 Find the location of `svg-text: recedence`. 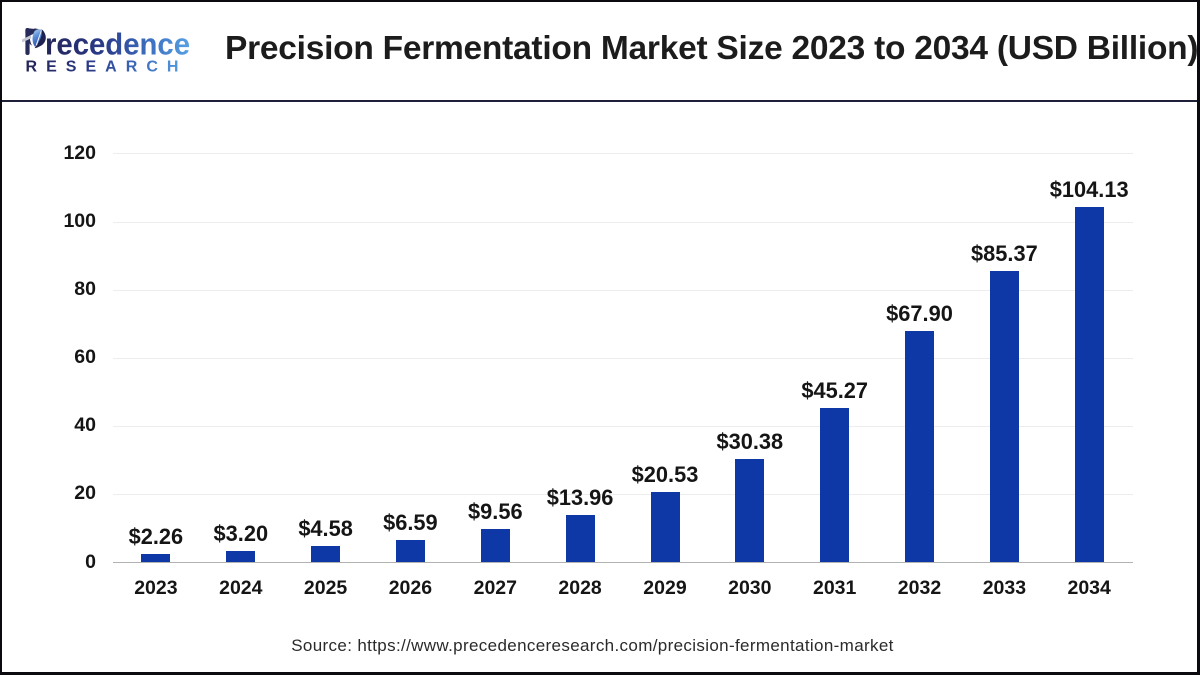

svg-text: recedence is located at coordinates (117, 45).